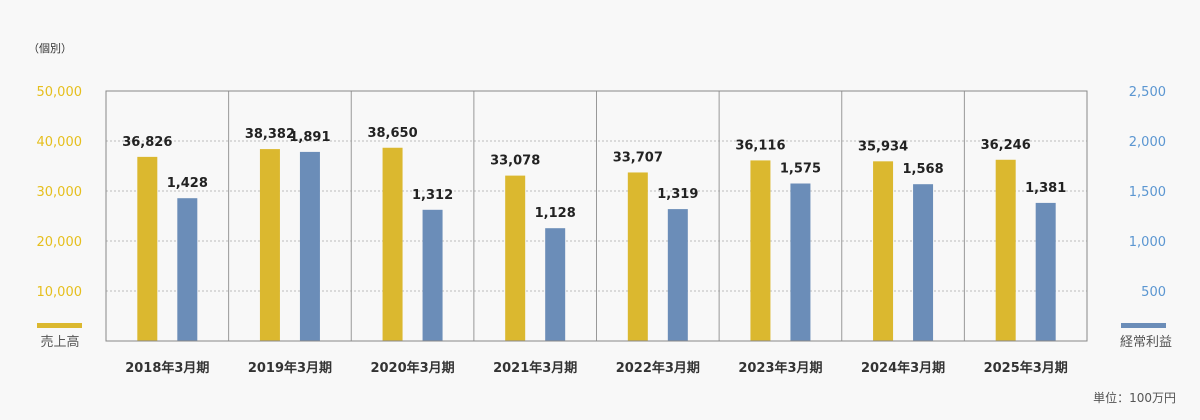 Image resolution: width=1200 pixels, height=420 pixels. What do you see at coordinates (1147, 192) in the screenshot?
I see `right-axis-tick: 1,500` at bounding box center [1147, 192].